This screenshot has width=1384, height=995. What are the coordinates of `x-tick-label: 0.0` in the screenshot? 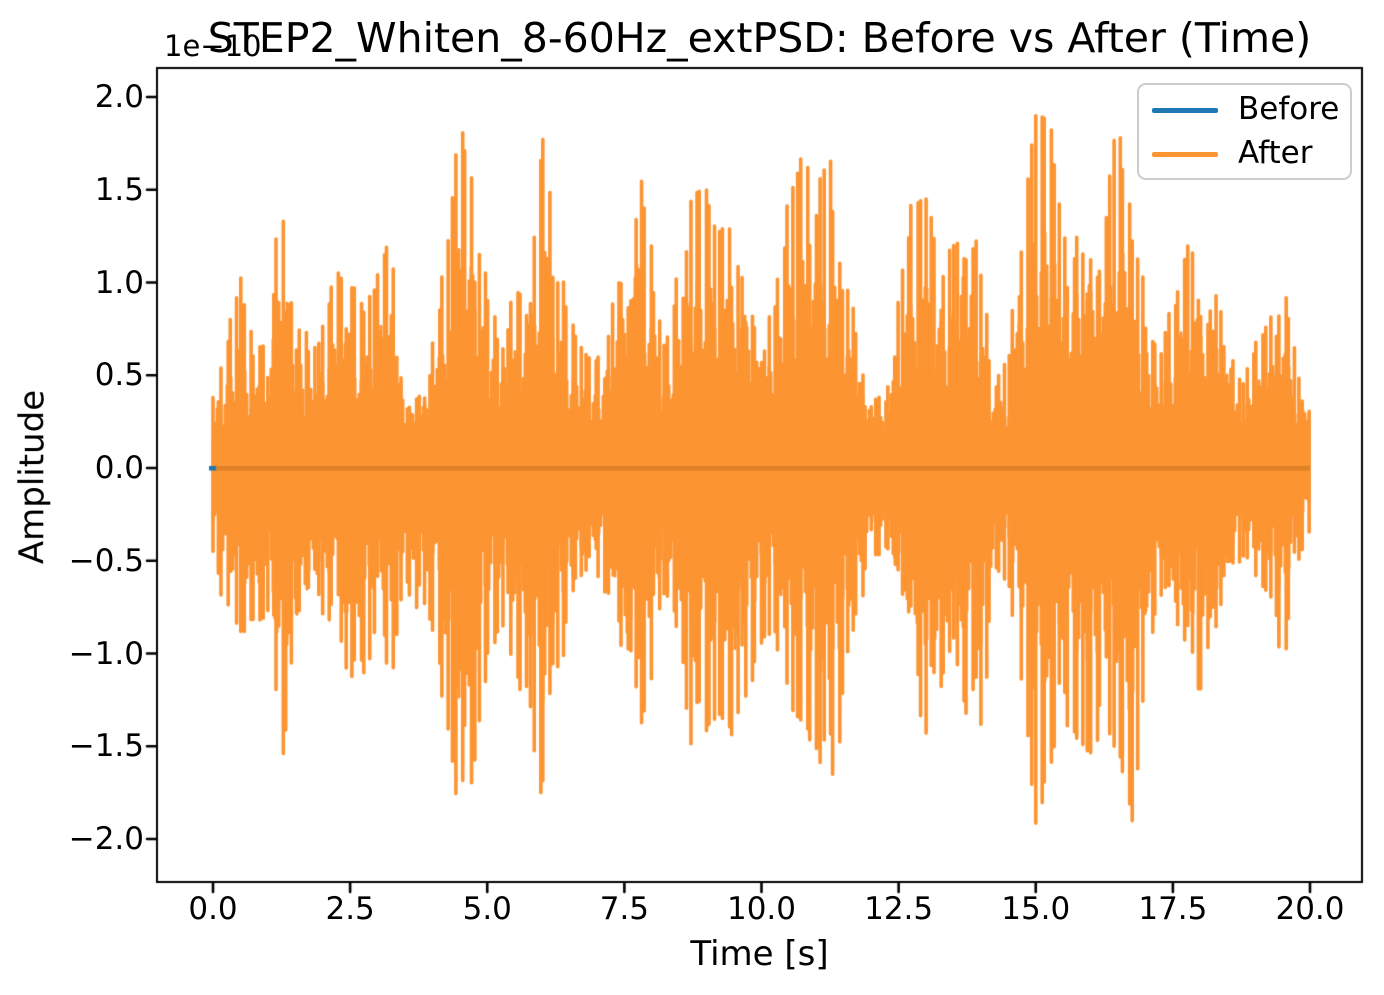 It's located at (213, 909).